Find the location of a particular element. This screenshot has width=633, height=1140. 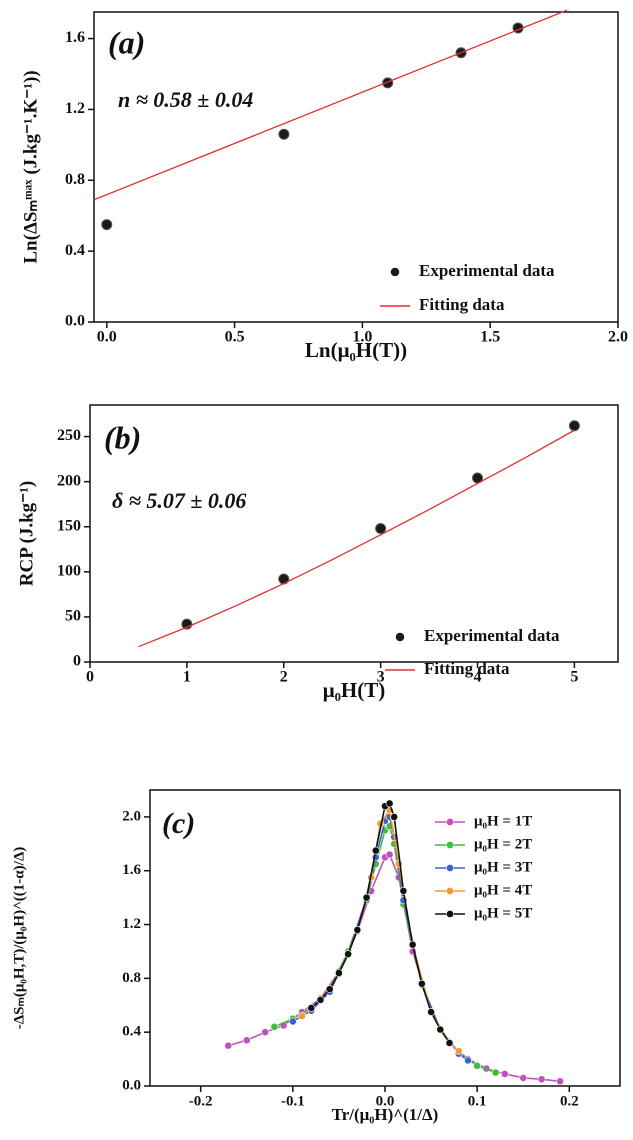

y-axis-label: Ln(ΔSₘᵐᵃˣ (J.kg⁻¹.K⁻¹)) is located at coordinates (30, 166).